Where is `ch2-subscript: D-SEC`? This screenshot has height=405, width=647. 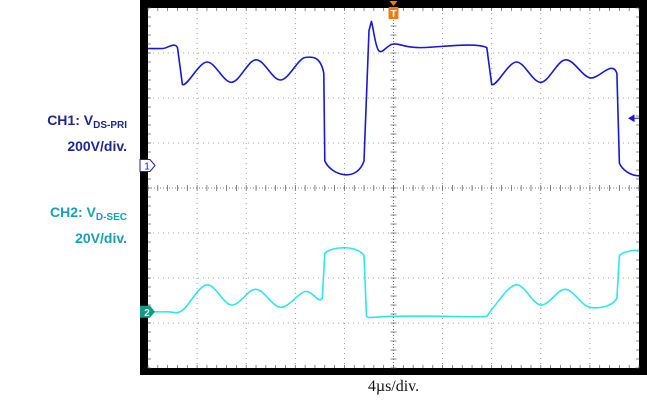
ch2-subscript: D-SEC is located at coordinates (111, 217).